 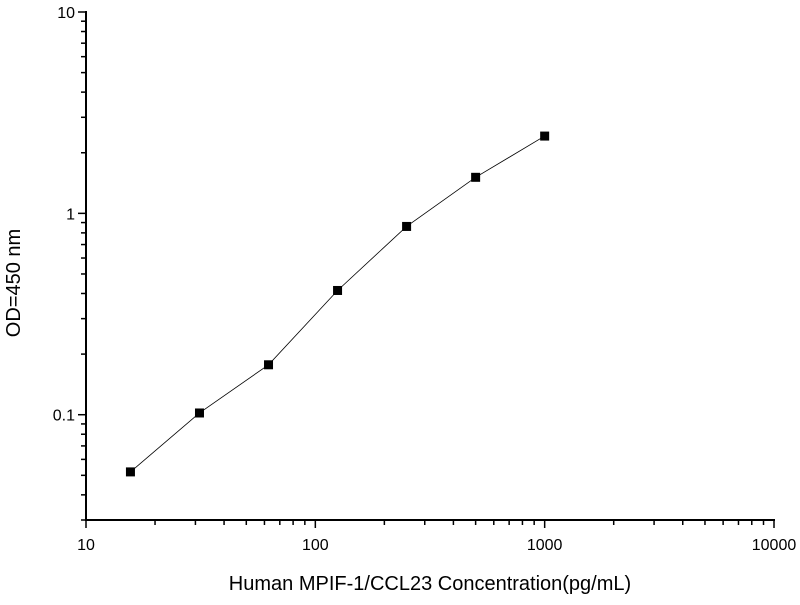 I want to click on y-axis-label: OD=450 nm, so click(x=14, y=283).